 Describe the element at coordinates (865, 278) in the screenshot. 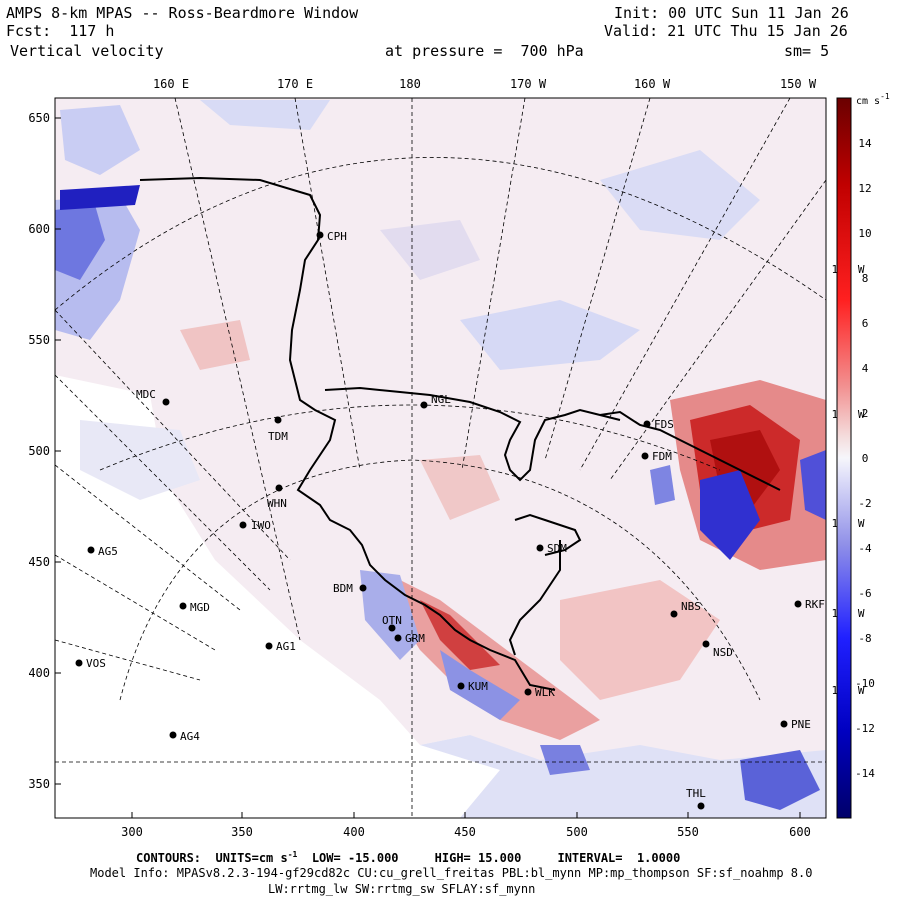

I see `svg-text: 8` at that location.